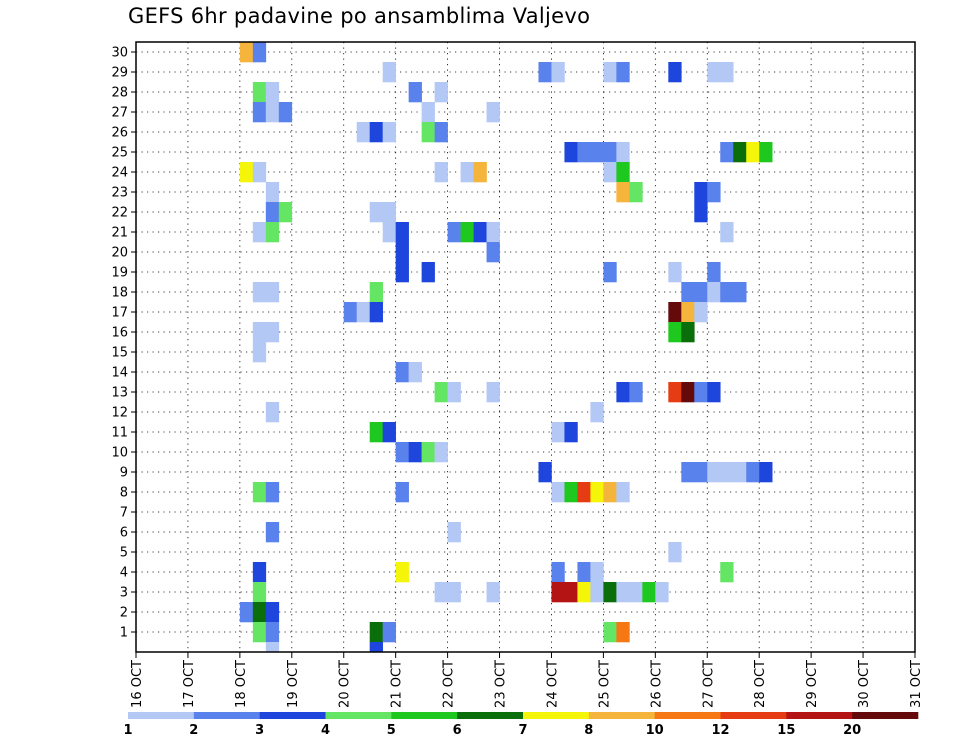  I want to click on y-tick-label: 8, so click(124, 493).